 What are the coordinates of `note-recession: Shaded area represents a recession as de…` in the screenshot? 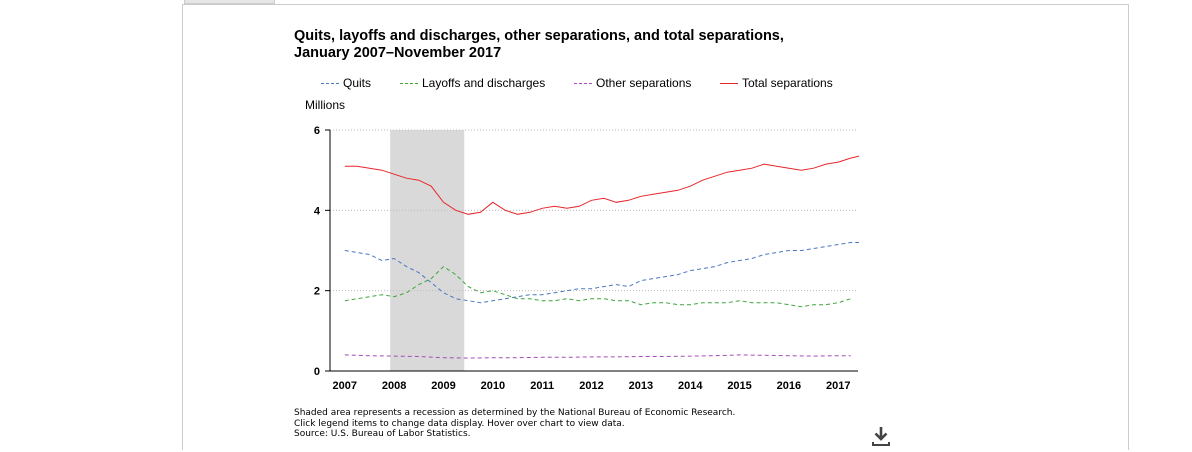 It's located at (515, 413).